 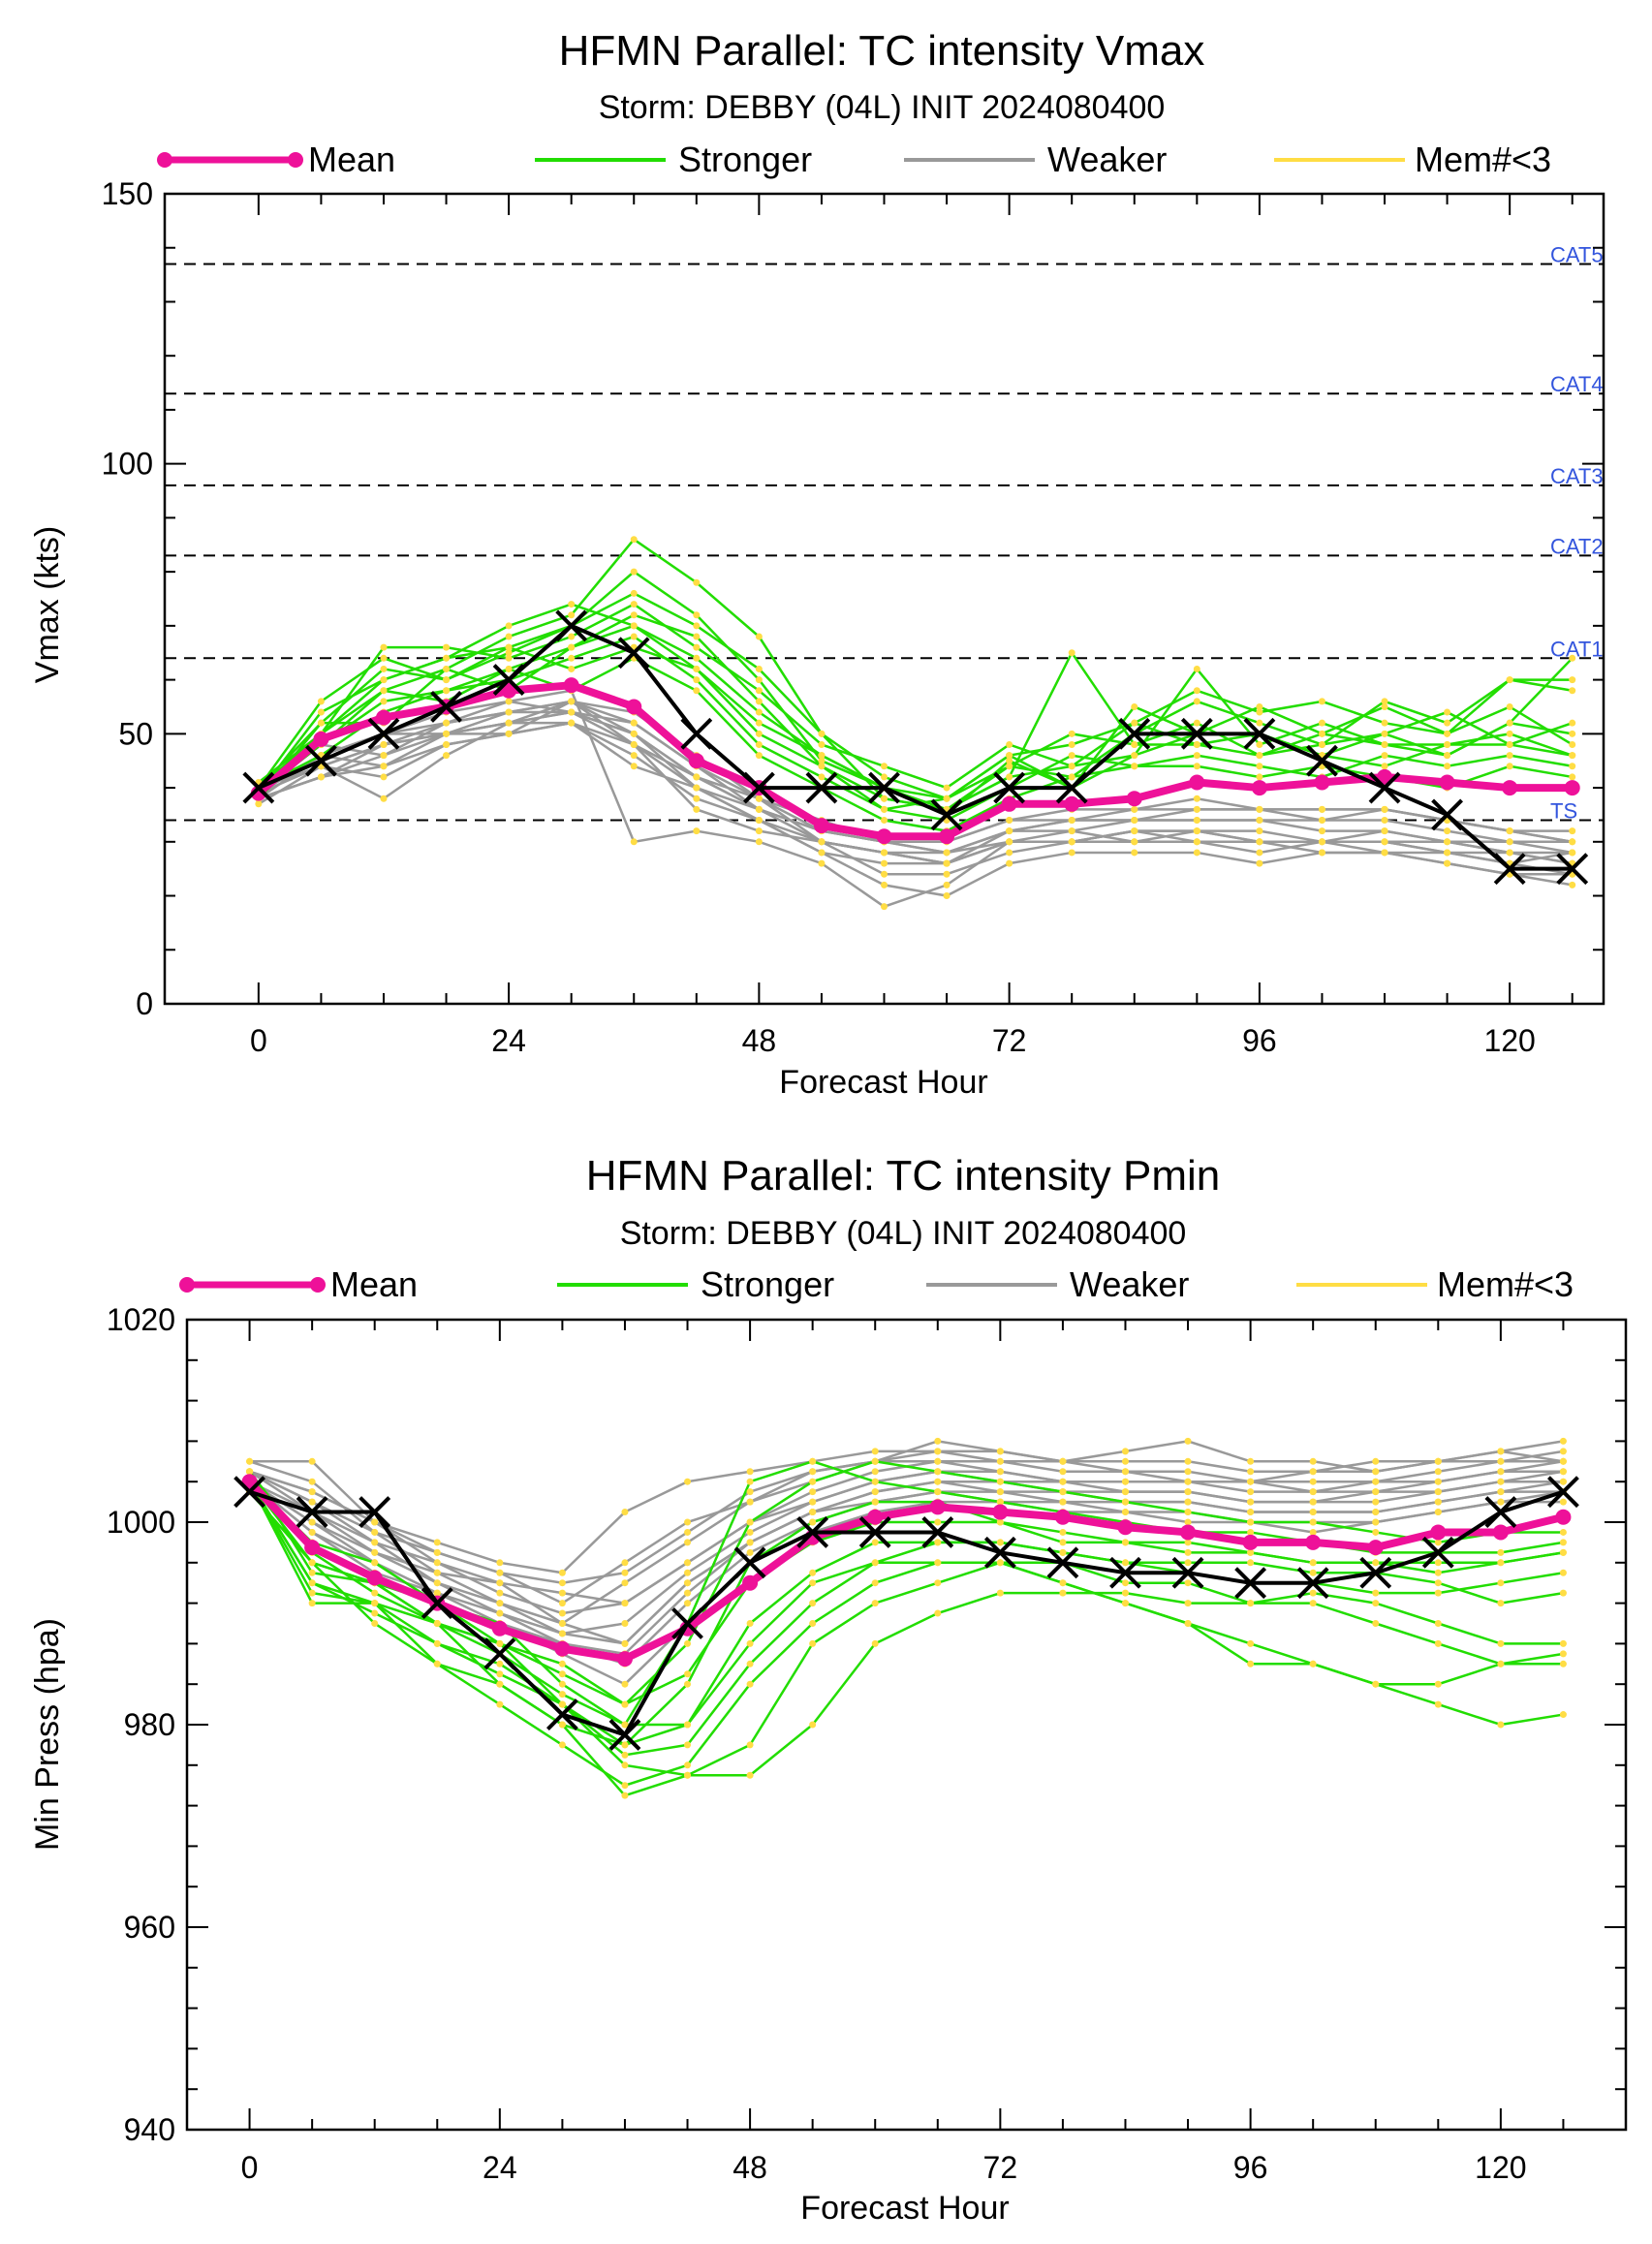 What do you see at coordinates (1107, 159) in the screenshot?
I see `legend-label: Weaker` at bounding box center [1107, 159].